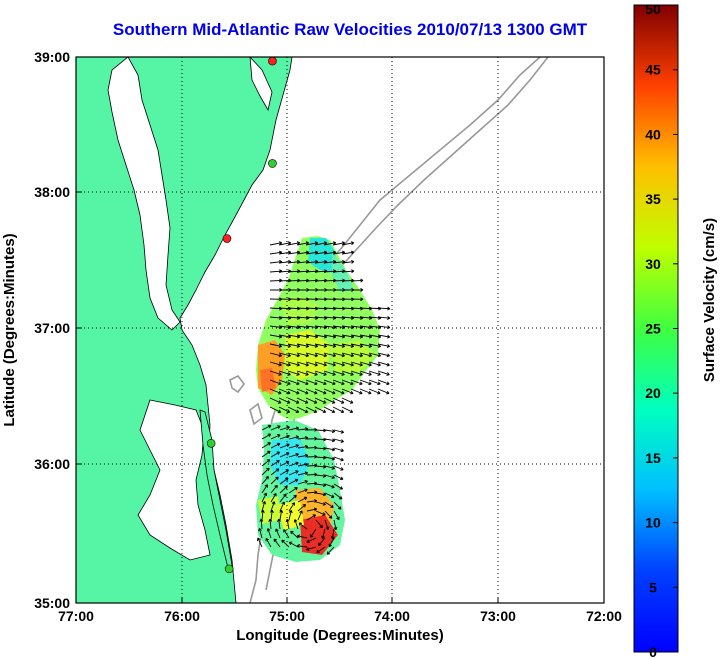 The height and width of the screenshot is (659, 724). Describe the element at coordinates (287, 616) in the screenshot. I see `x-tick-label: 75:00` at that location.